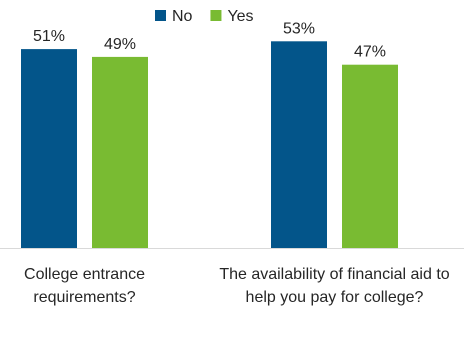 Image resolution: width=464 pixels, height=341 pixels. I want to click on data-label-no-0: 51%, so click(49, 36).